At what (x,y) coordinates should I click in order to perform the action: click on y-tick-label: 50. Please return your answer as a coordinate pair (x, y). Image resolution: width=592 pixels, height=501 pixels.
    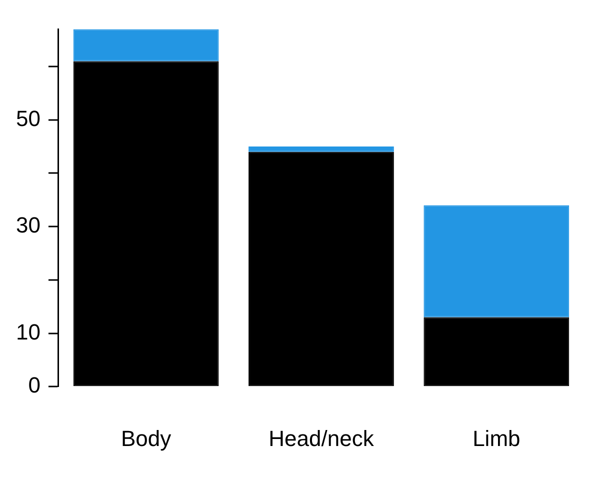
    Looking at the image, I should click on (28, 118).